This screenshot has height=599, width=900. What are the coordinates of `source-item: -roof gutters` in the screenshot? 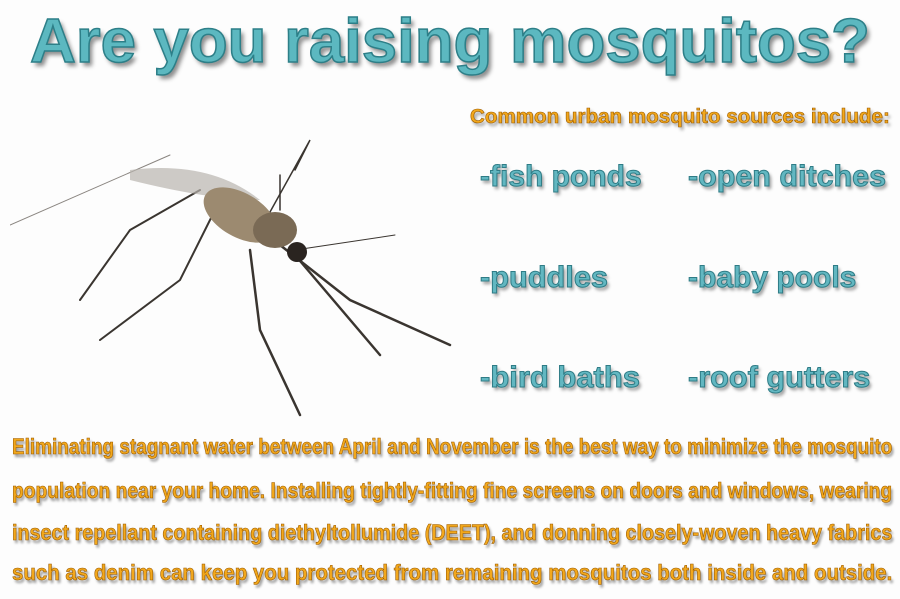 It's located at (779, 378).